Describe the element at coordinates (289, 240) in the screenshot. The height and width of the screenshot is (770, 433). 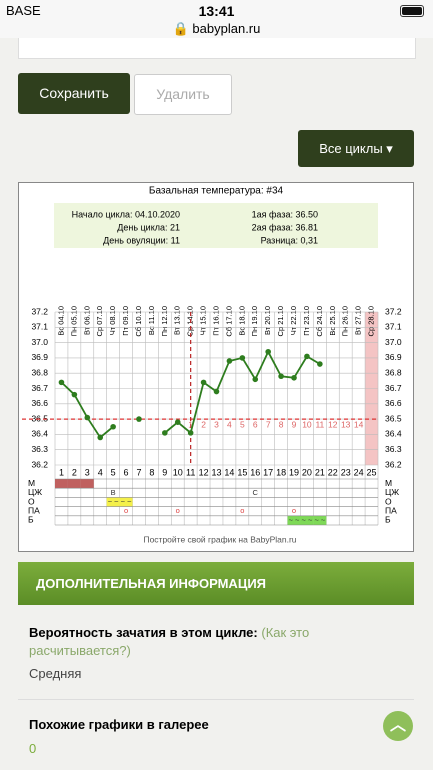
I see `info-line: Разница: 0,31` at that location.